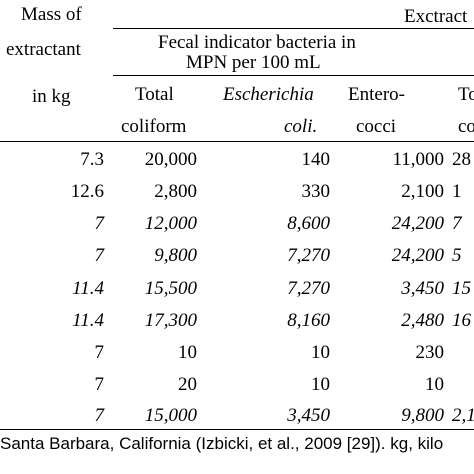  I want to click on cell-ecoli: 8,600, so click(308, 223).